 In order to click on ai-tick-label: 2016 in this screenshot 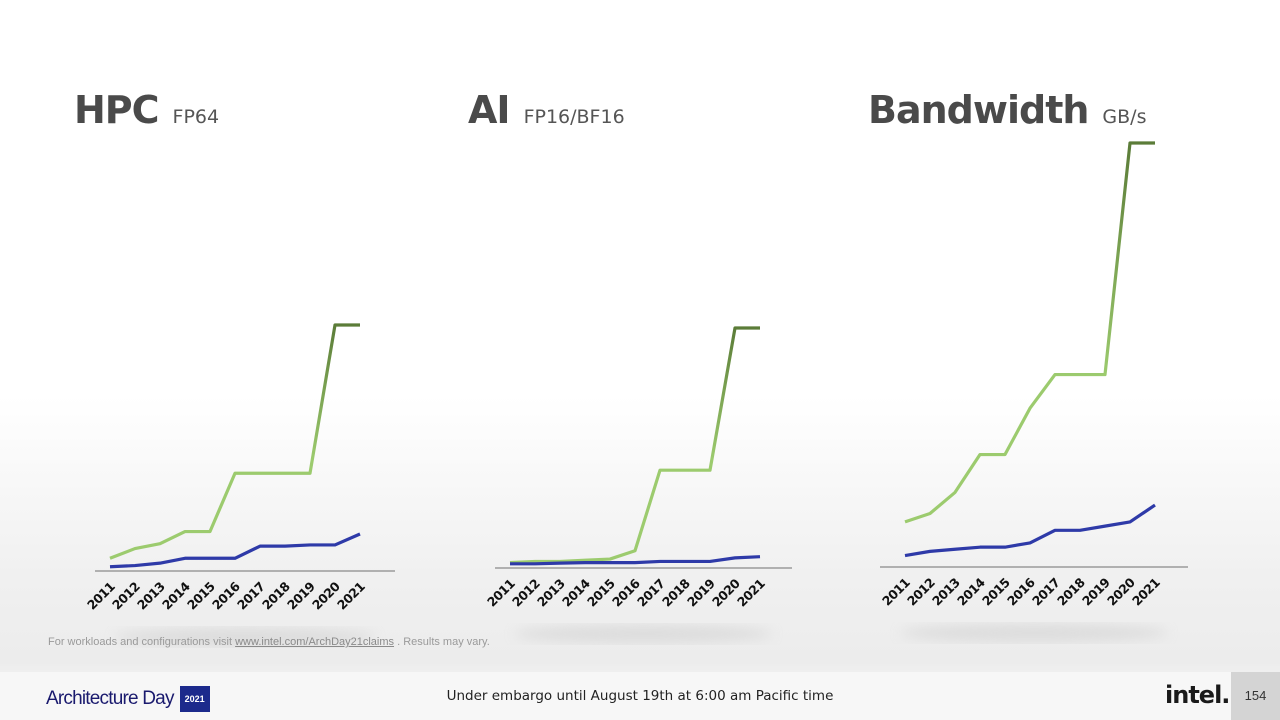, I will do `click(626, 592)`.